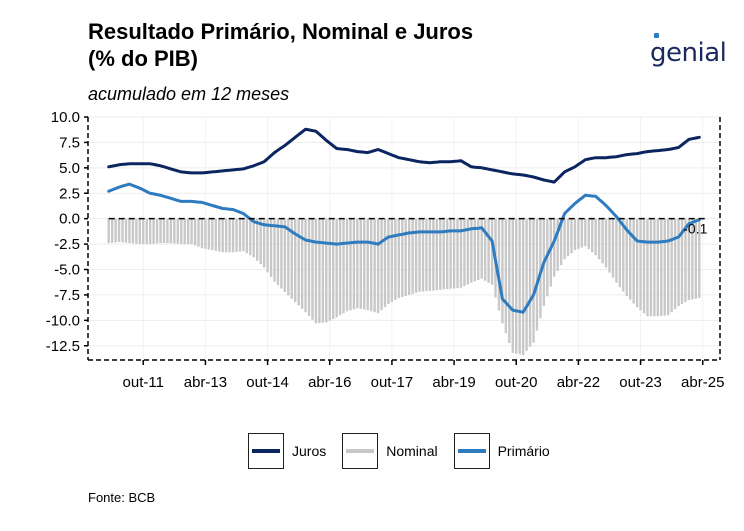  Describe the element at coordinates (69, 168) in the screenshot. I see `y-tick-label: 5.0` at that location.